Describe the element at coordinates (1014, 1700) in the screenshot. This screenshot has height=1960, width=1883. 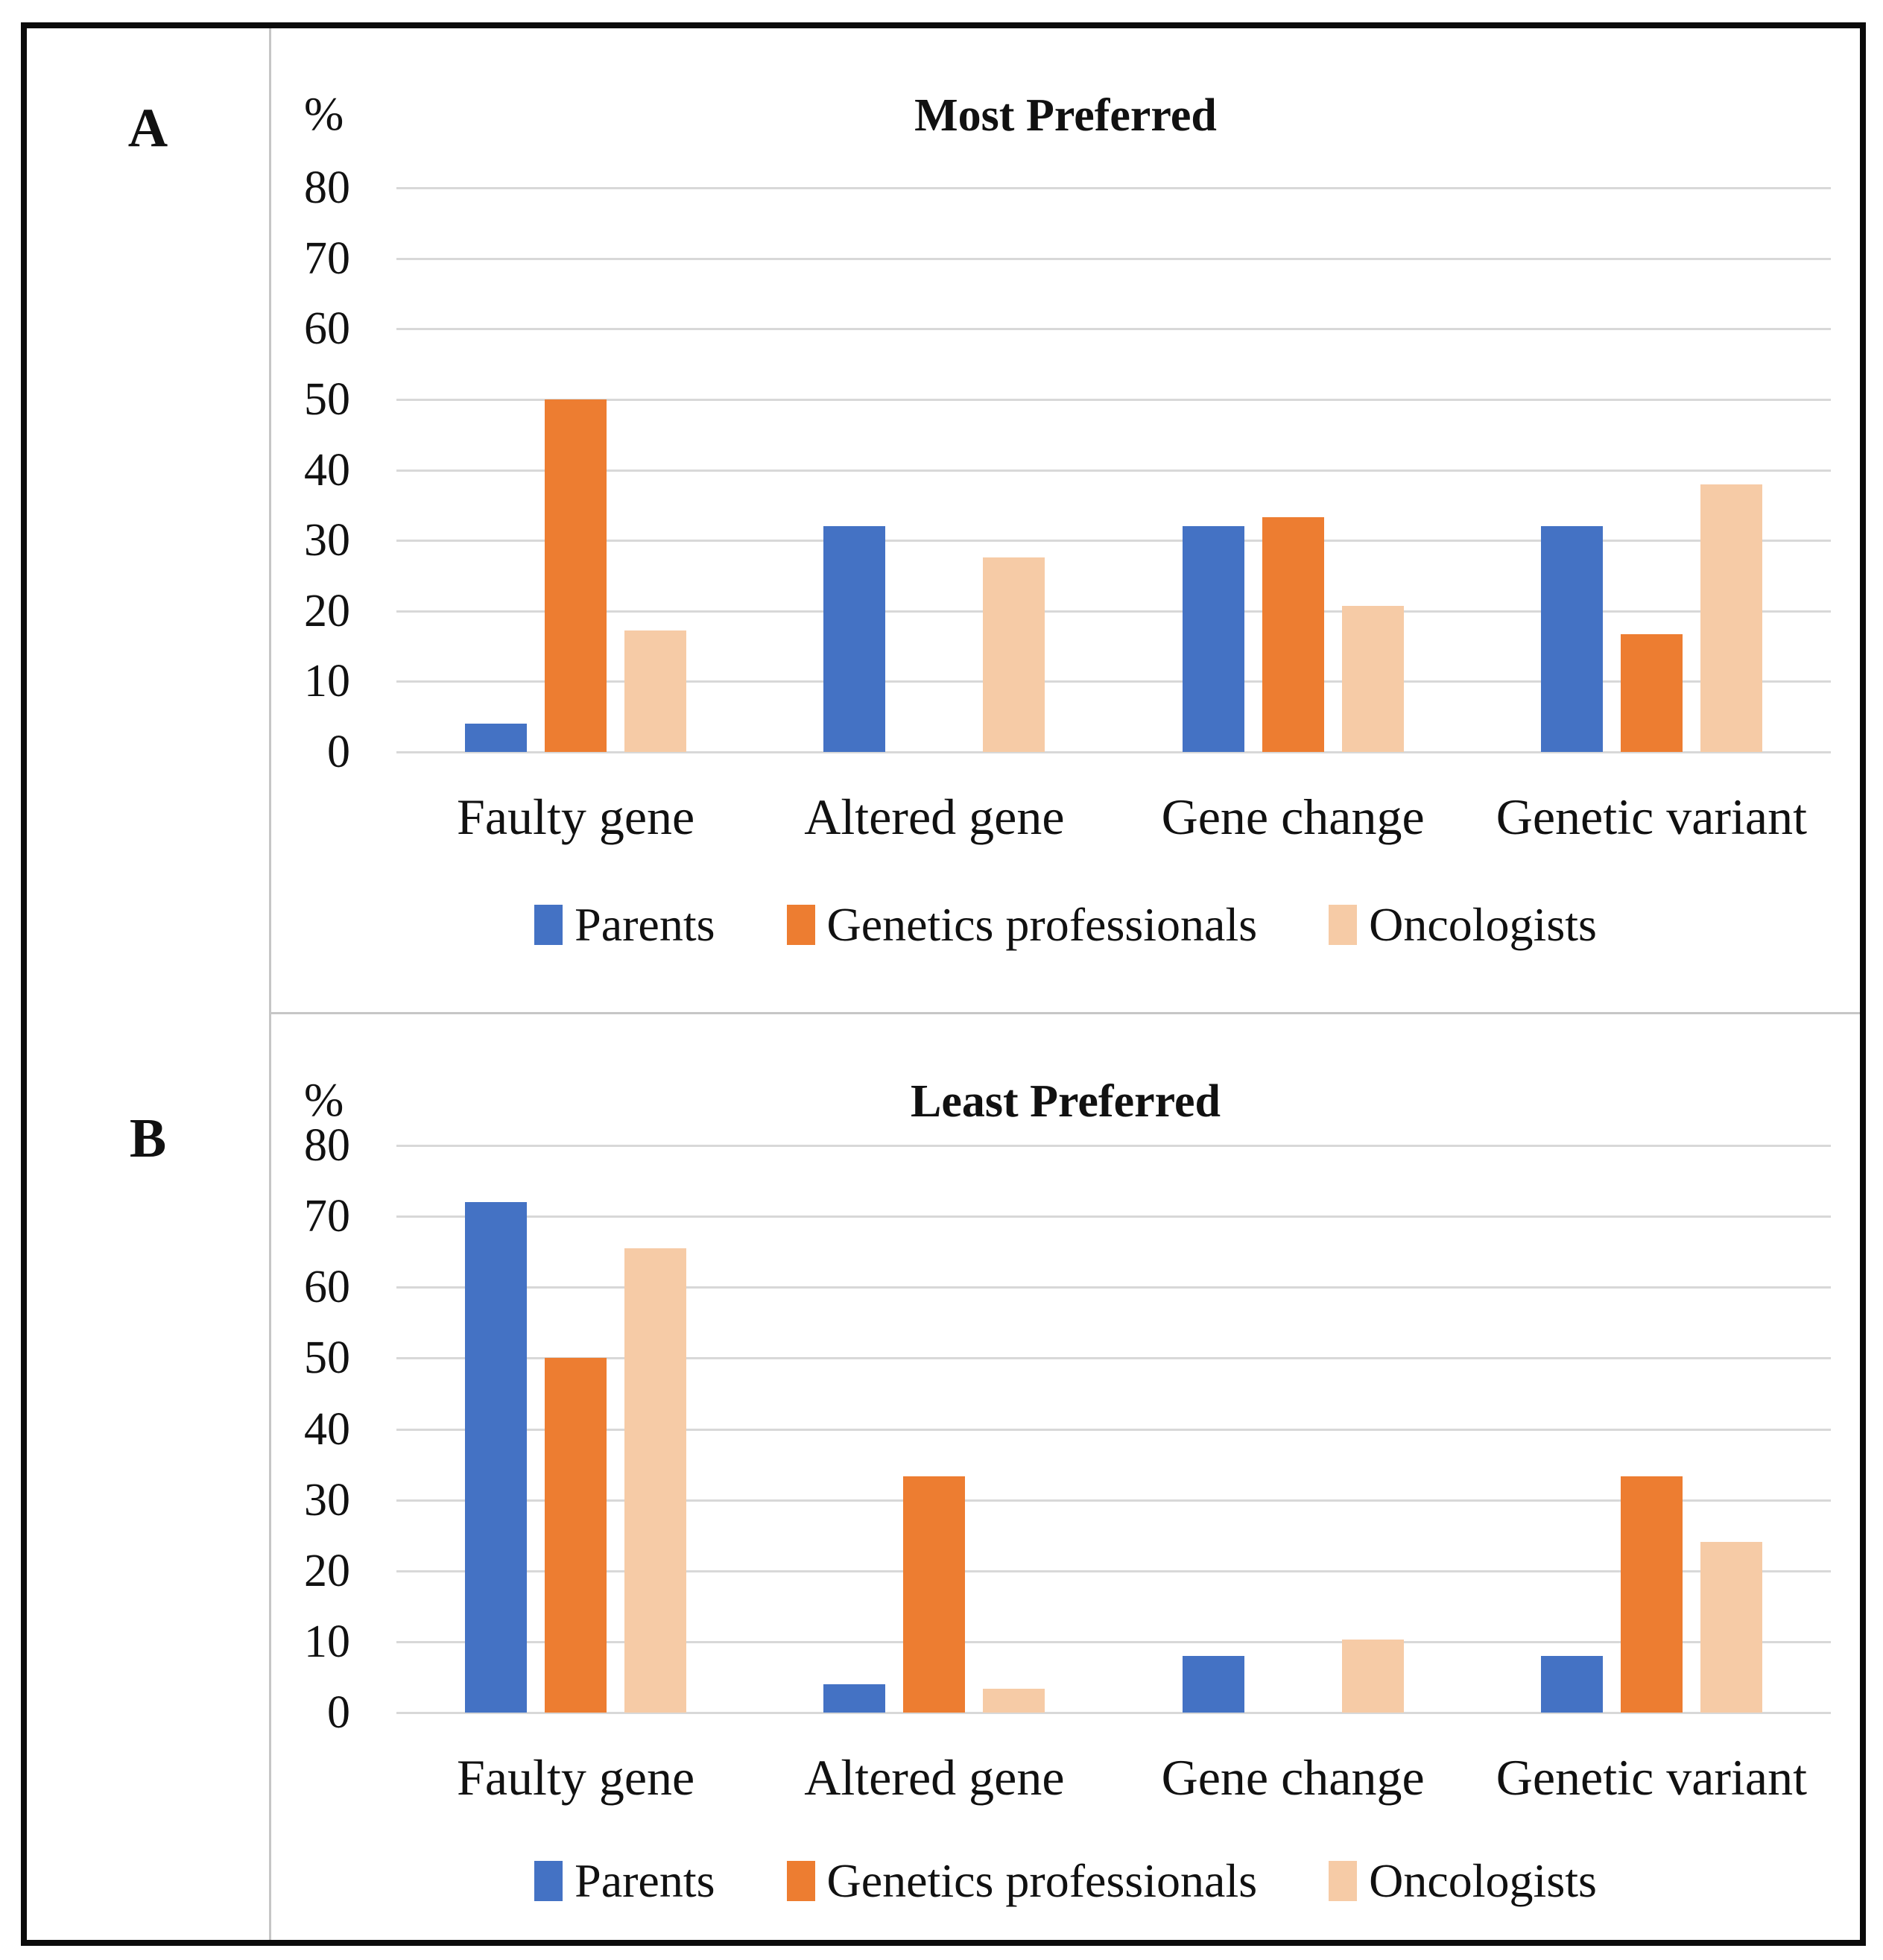
I see `bar-oncologists-altered-gene` at that location.